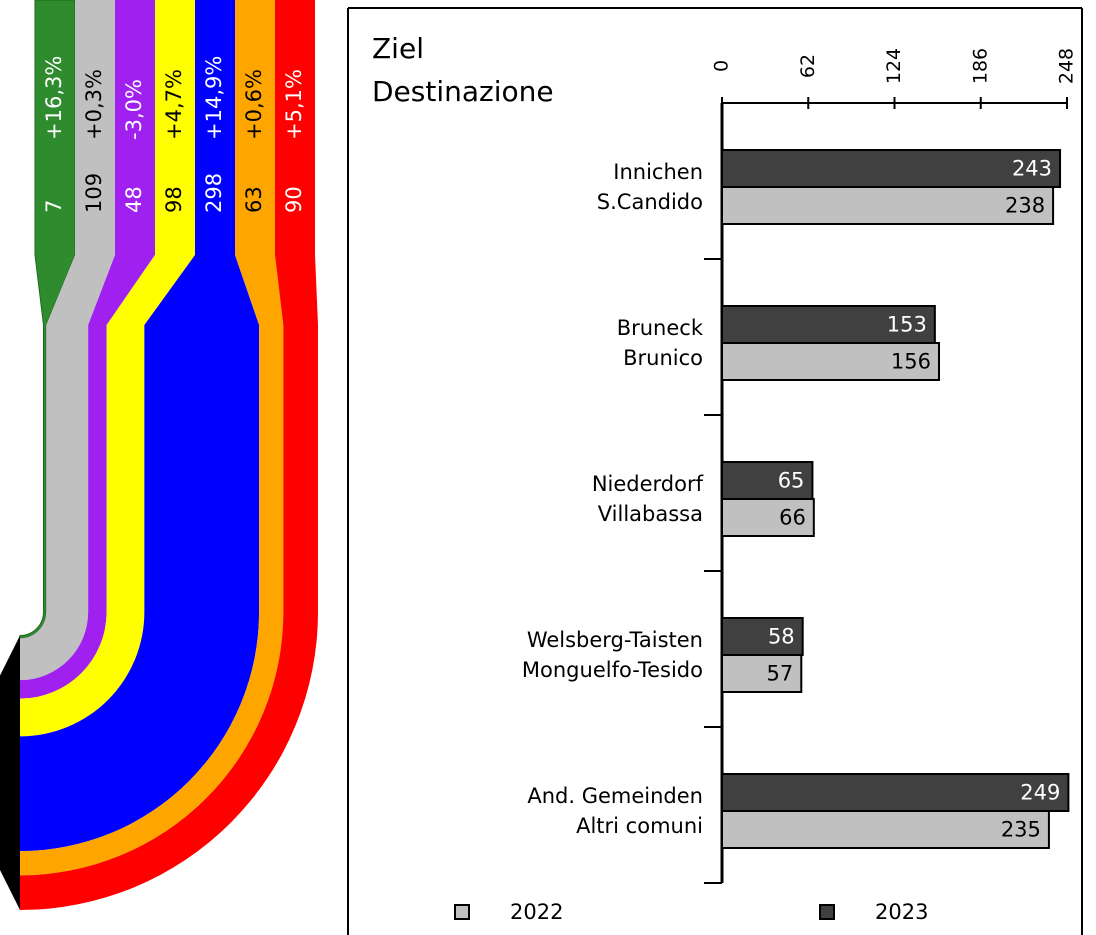  What do you see at coordinates (294, 199) in the screenshot?
I see `stream-value-label: 90` at bounding box center [294, 199].